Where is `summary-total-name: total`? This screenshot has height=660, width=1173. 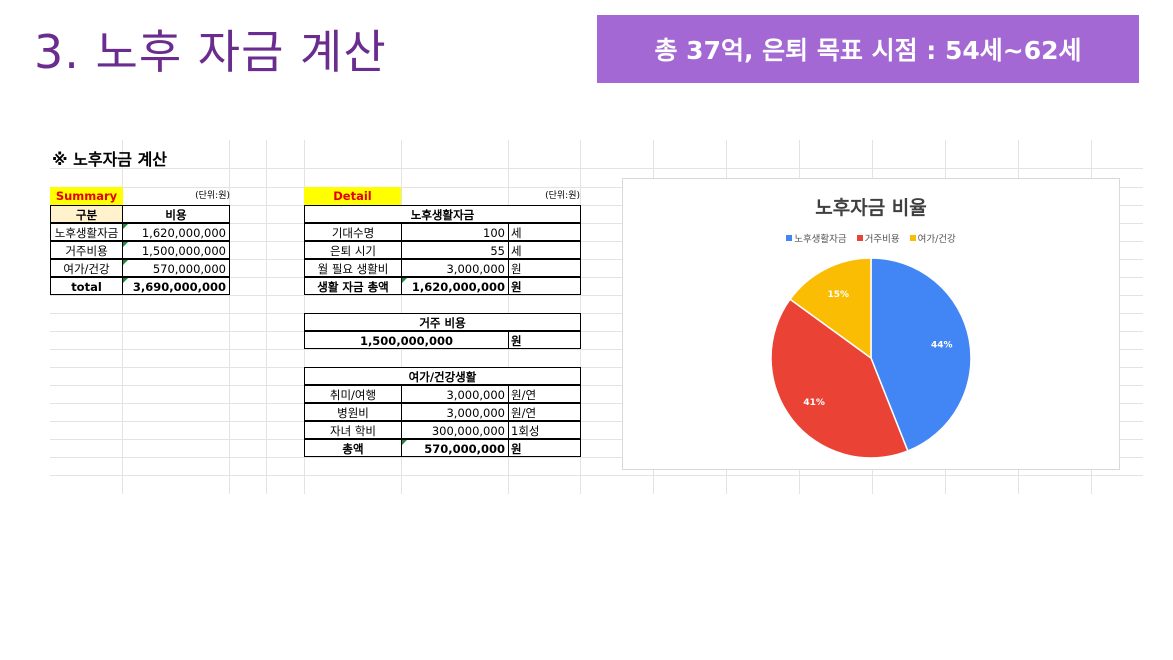
summary-total-name: total is located at coordinates (86, 286).